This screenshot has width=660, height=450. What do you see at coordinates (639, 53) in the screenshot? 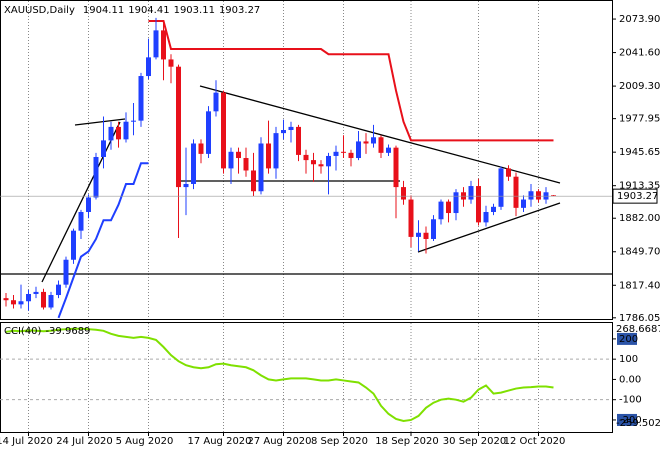
I see `y-tick-label: 2041.60` at bounding box center [639, 53].